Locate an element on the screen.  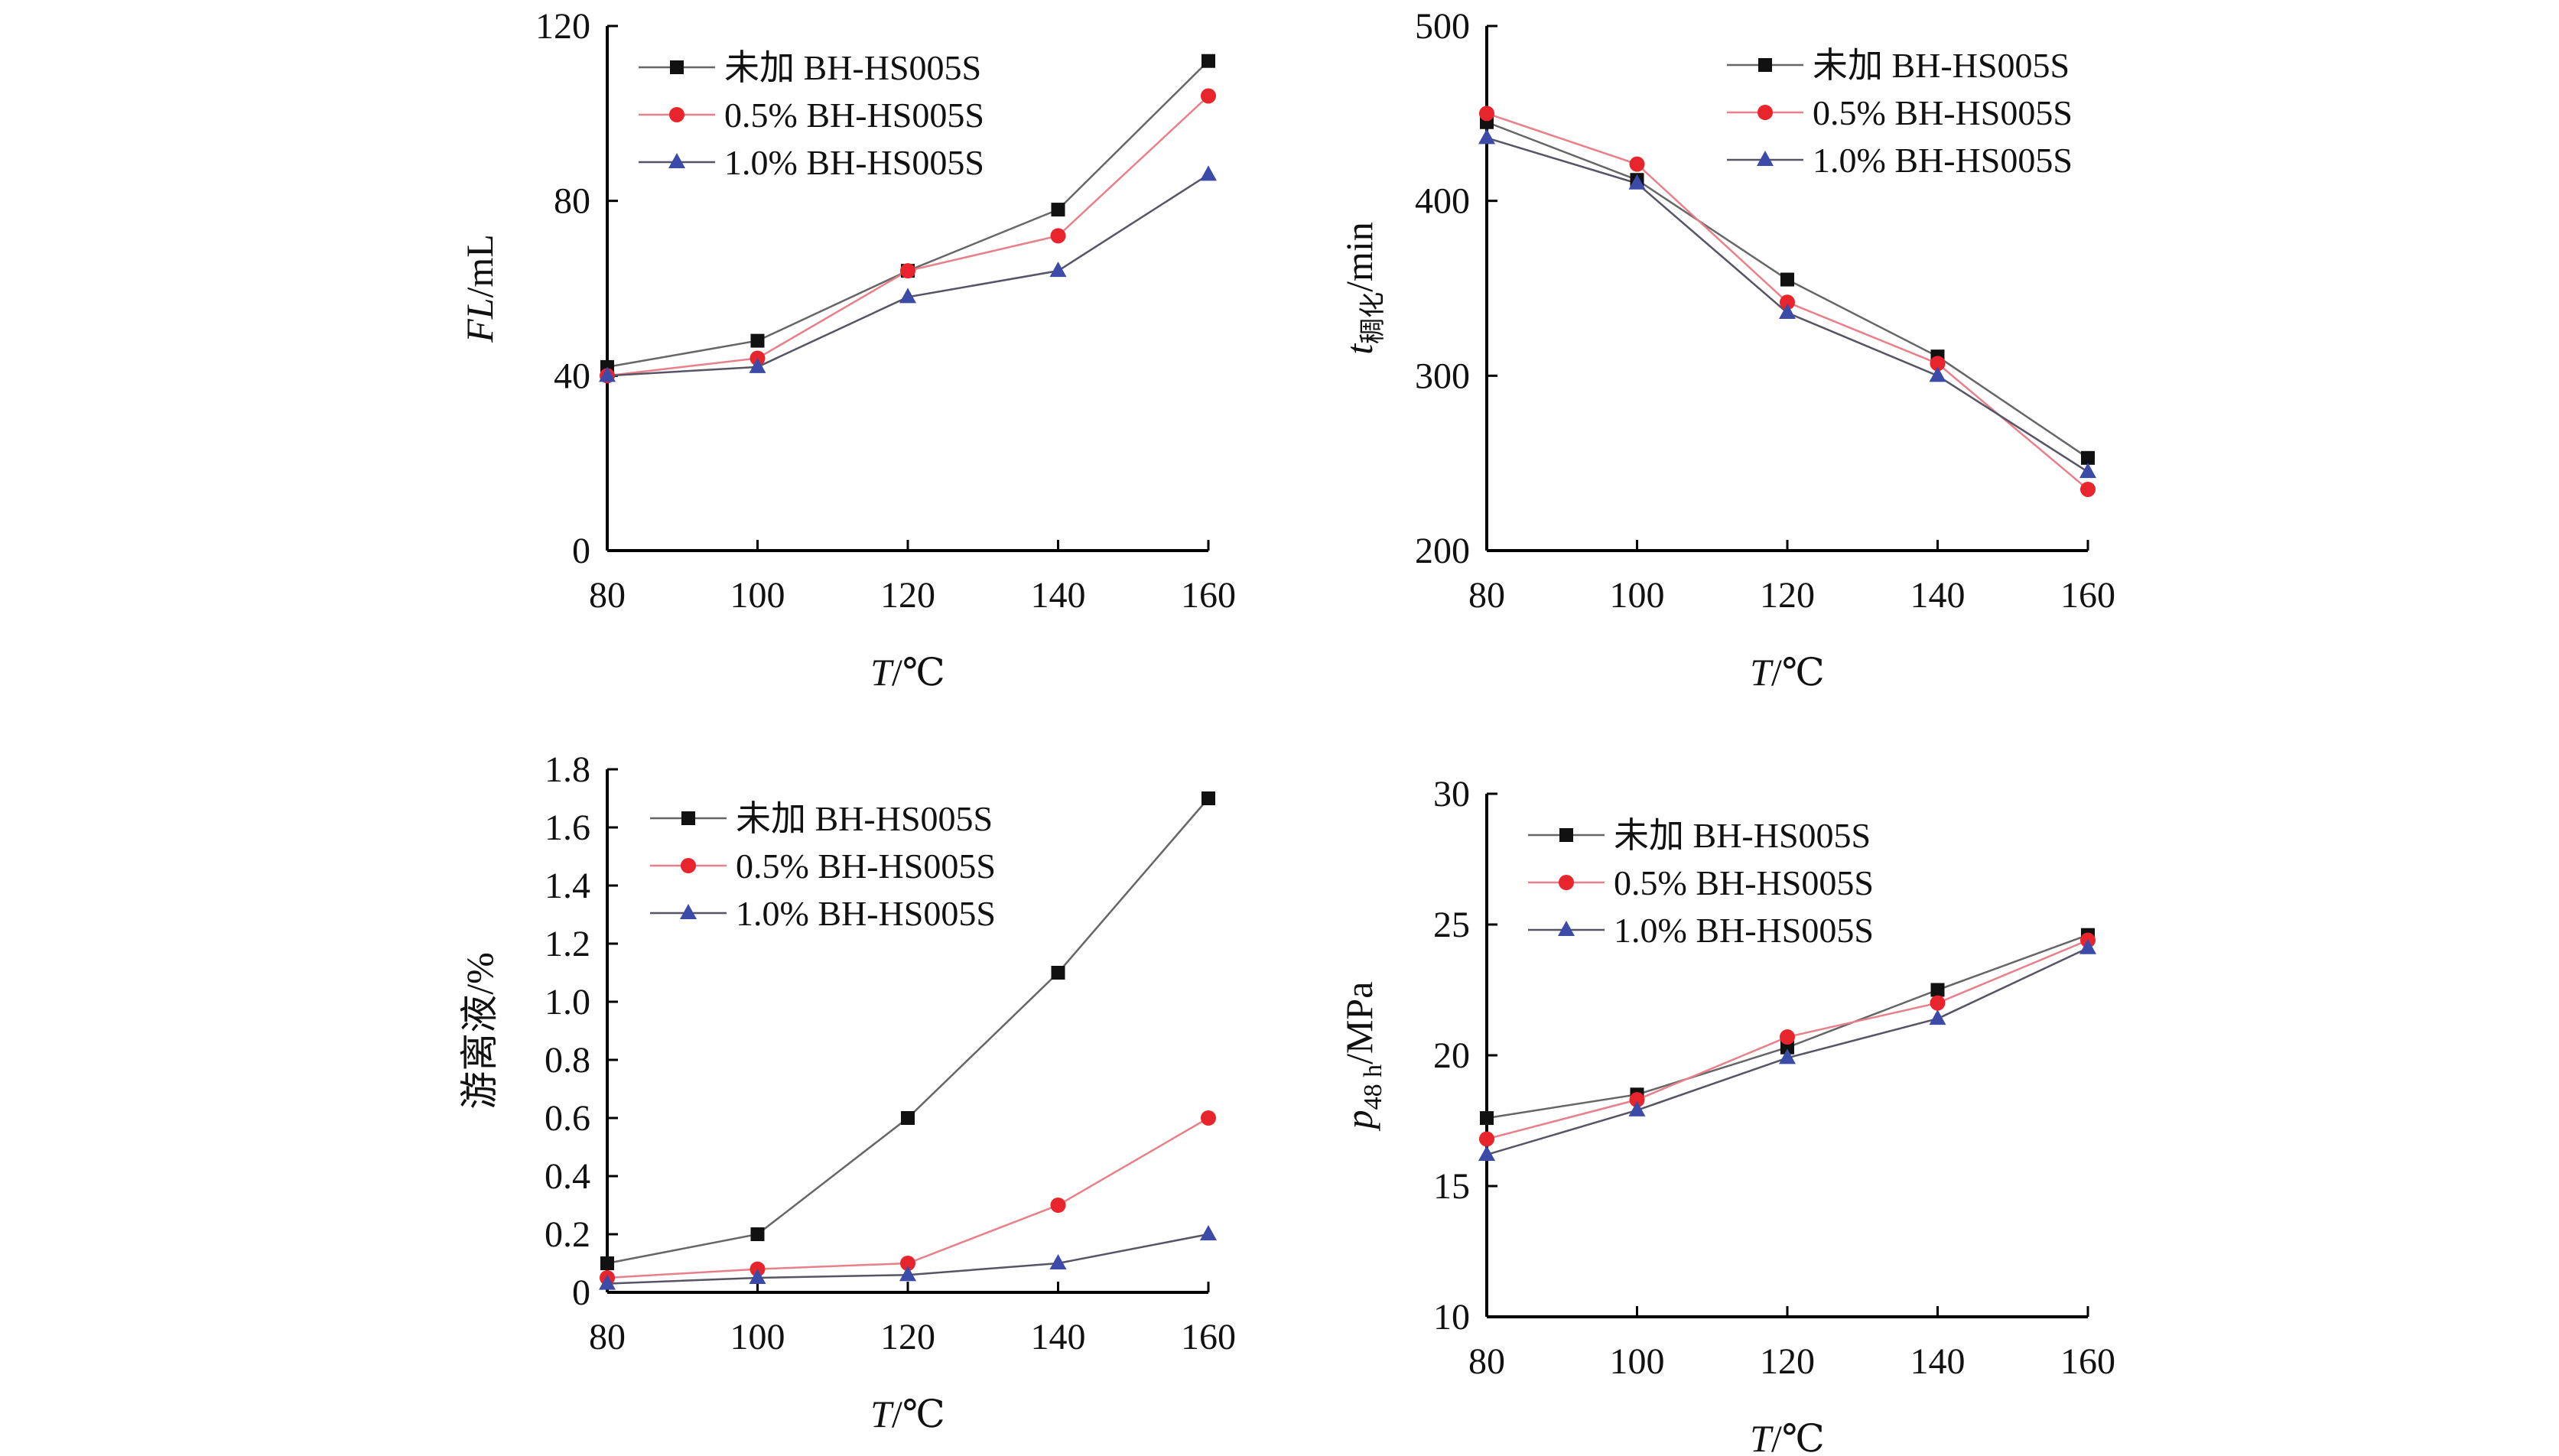
y-axis-label: 游离液/% is located at coordinates (479, 1031).